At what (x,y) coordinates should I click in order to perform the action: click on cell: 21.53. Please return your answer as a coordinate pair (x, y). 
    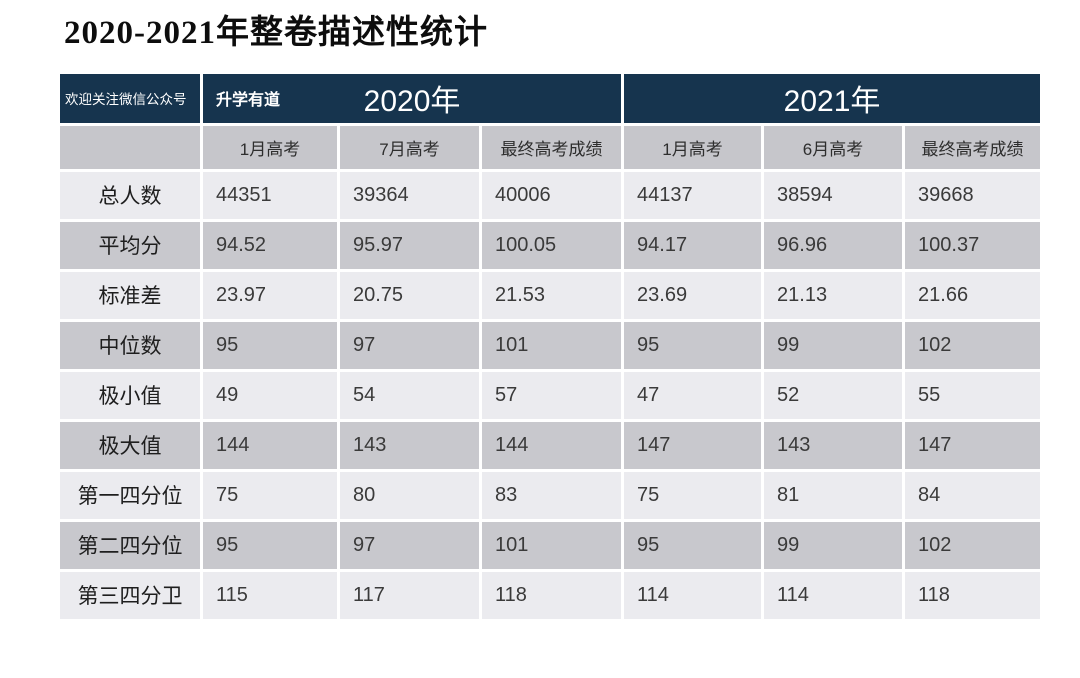
    Looking at the image, I should click on (551, 295).